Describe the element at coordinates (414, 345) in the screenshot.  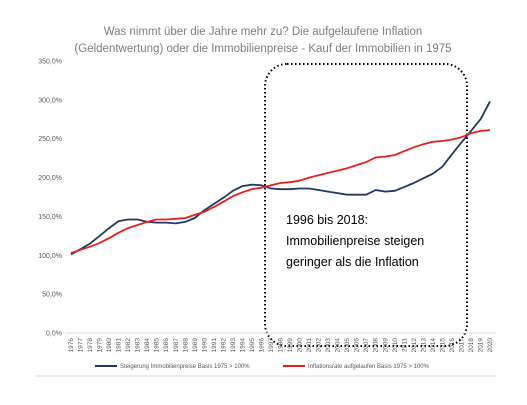
I see `x-tick-label: 2012` at that location.